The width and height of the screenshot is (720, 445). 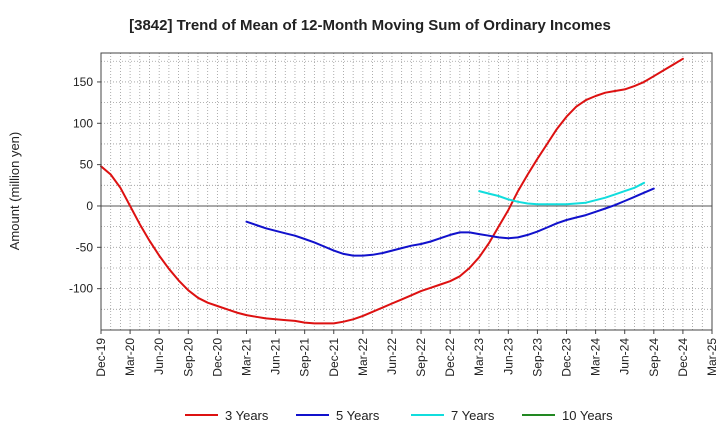 What do you see at coordinates (83, 82) in the screenshot?
I see `y-tick-label: 150` at bounding box center [83, 82].